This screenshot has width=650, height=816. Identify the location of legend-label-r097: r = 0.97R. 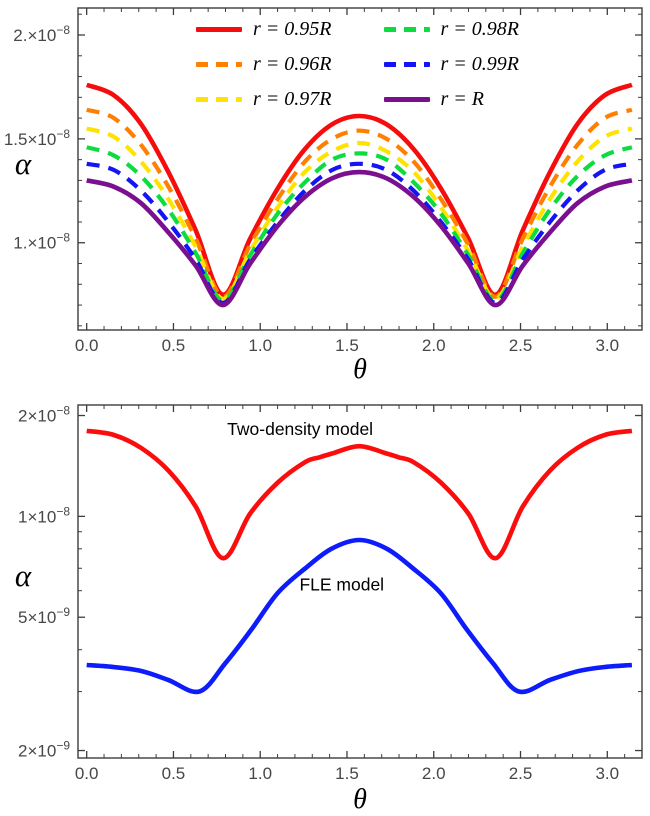
(292, 99).